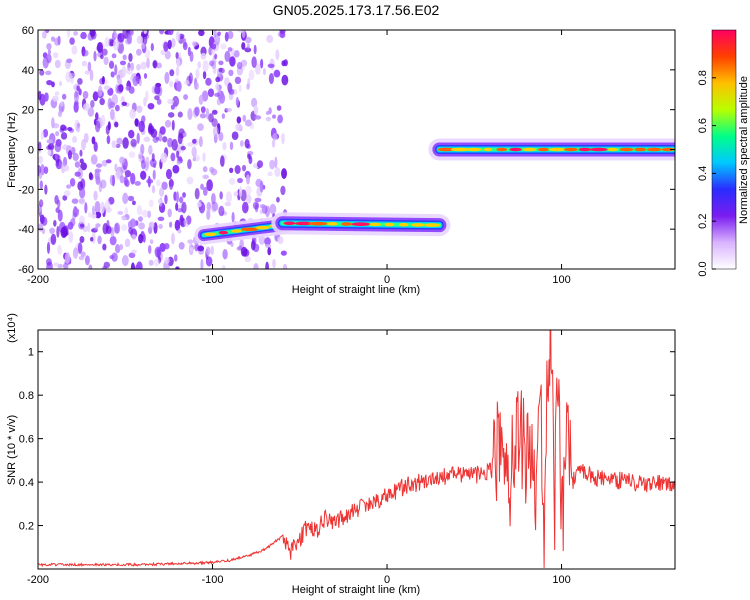 This screenshot has width=750, height=600. What do you see at coordinates (356, 10) in the screenshot?
I see `figure-title: GN05.2025.173.17.56.E02` at bounding box center [356, 10].